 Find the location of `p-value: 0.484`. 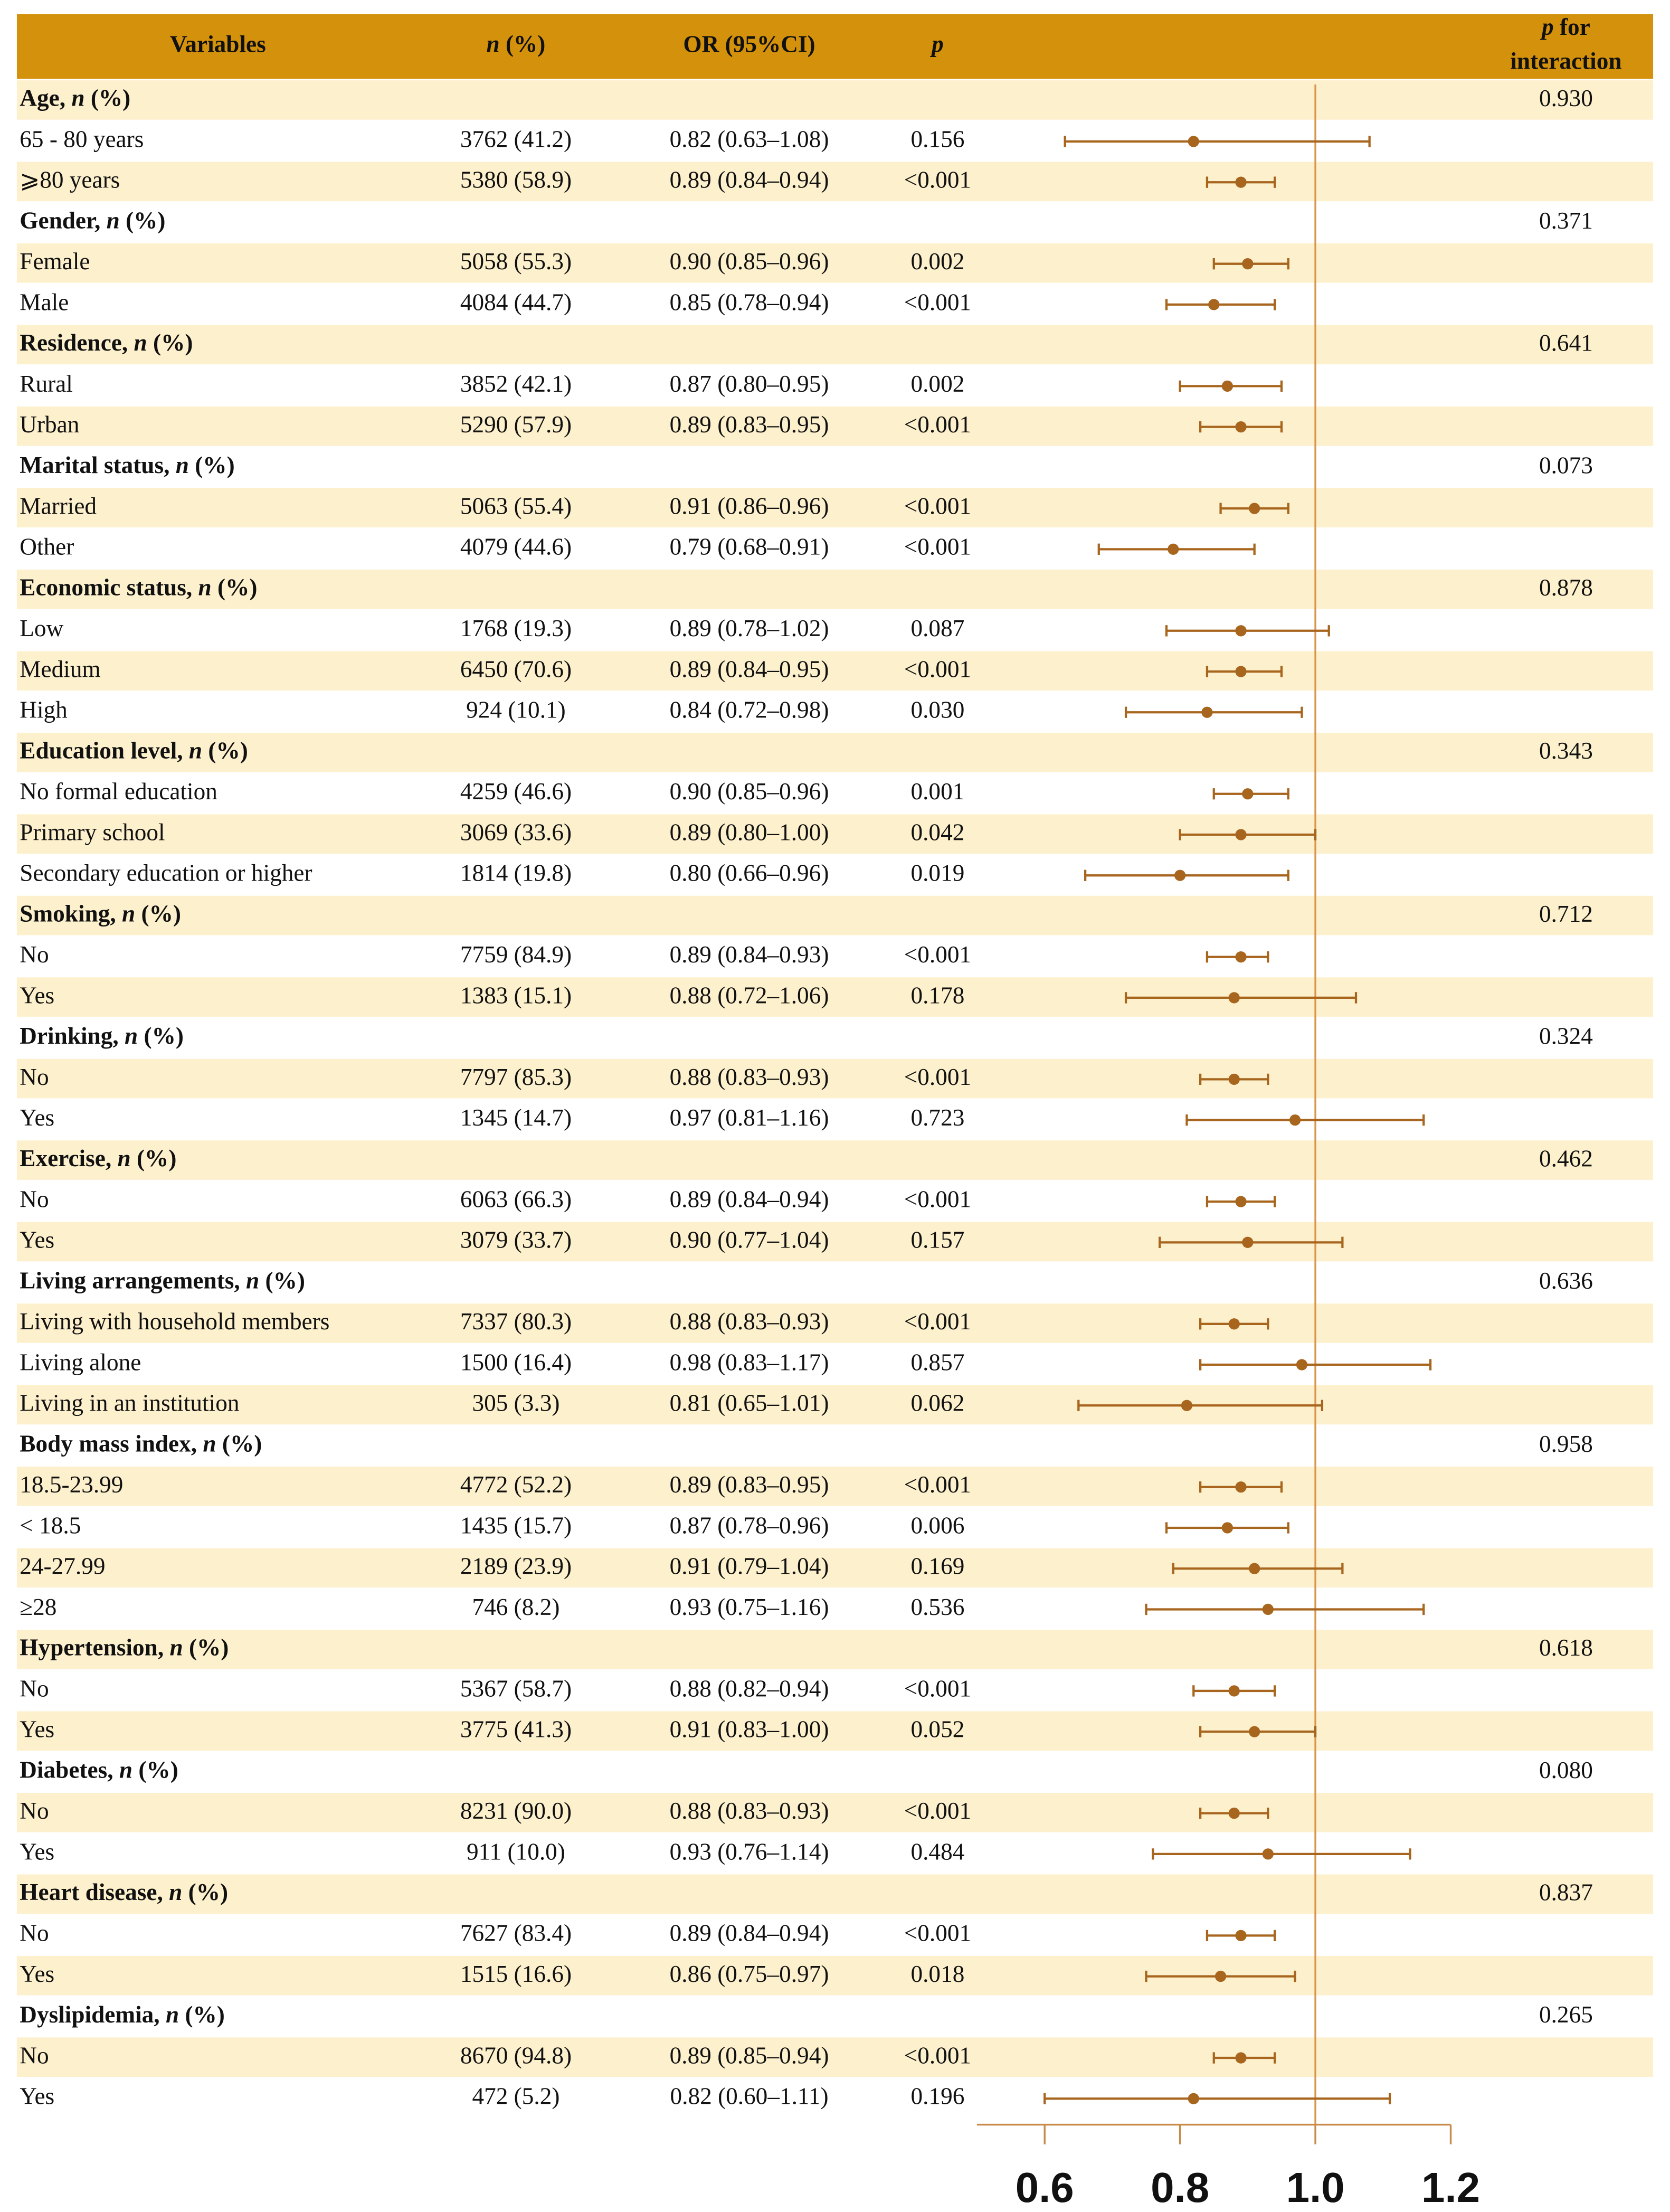

p-value: 0.484 is located at coordinates (937, 1851).